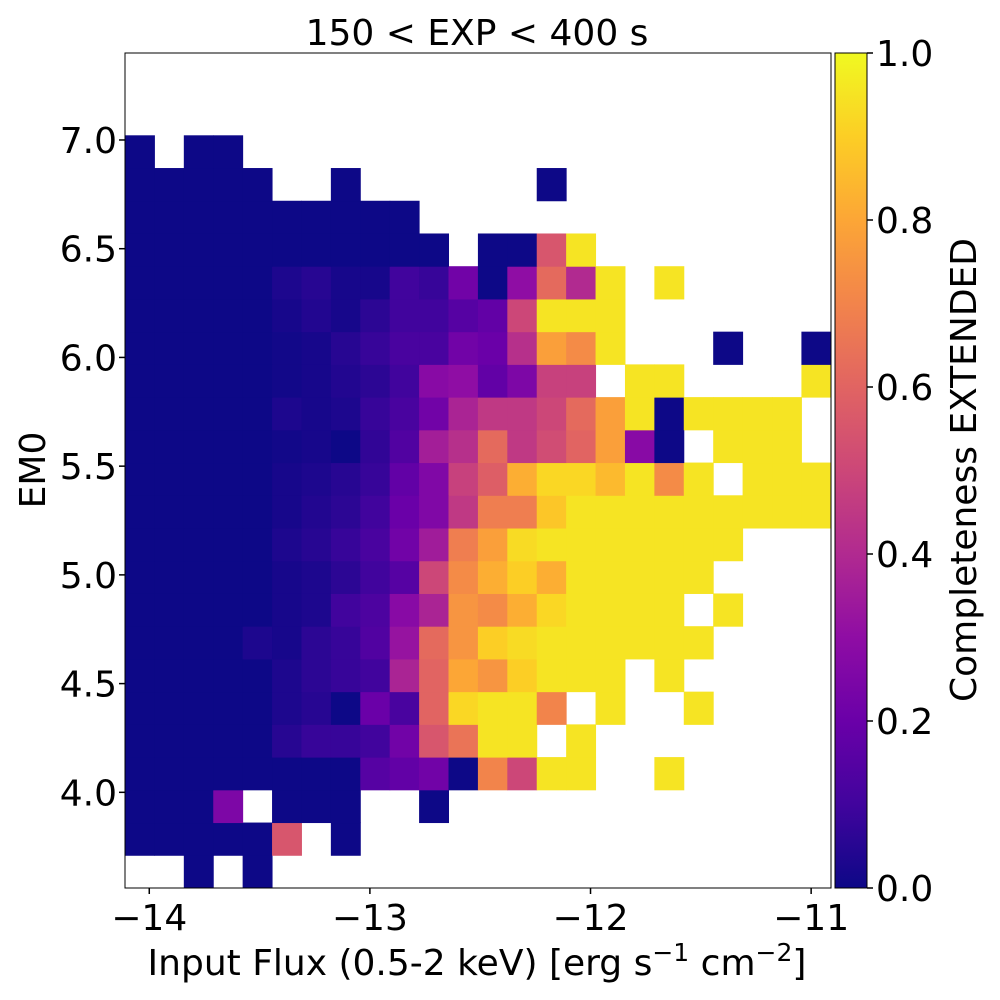  Describe the element at coordinates (88, 467) in the screenshot. I see `y-tick-label: 5.5` at that location.